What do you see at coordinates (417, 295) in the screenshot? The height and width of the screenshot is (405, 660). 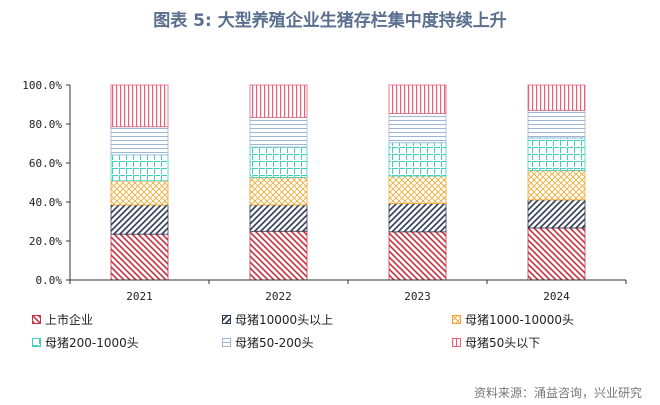 I see `x-tick-label: 2023` at bounding box center [417, 295].